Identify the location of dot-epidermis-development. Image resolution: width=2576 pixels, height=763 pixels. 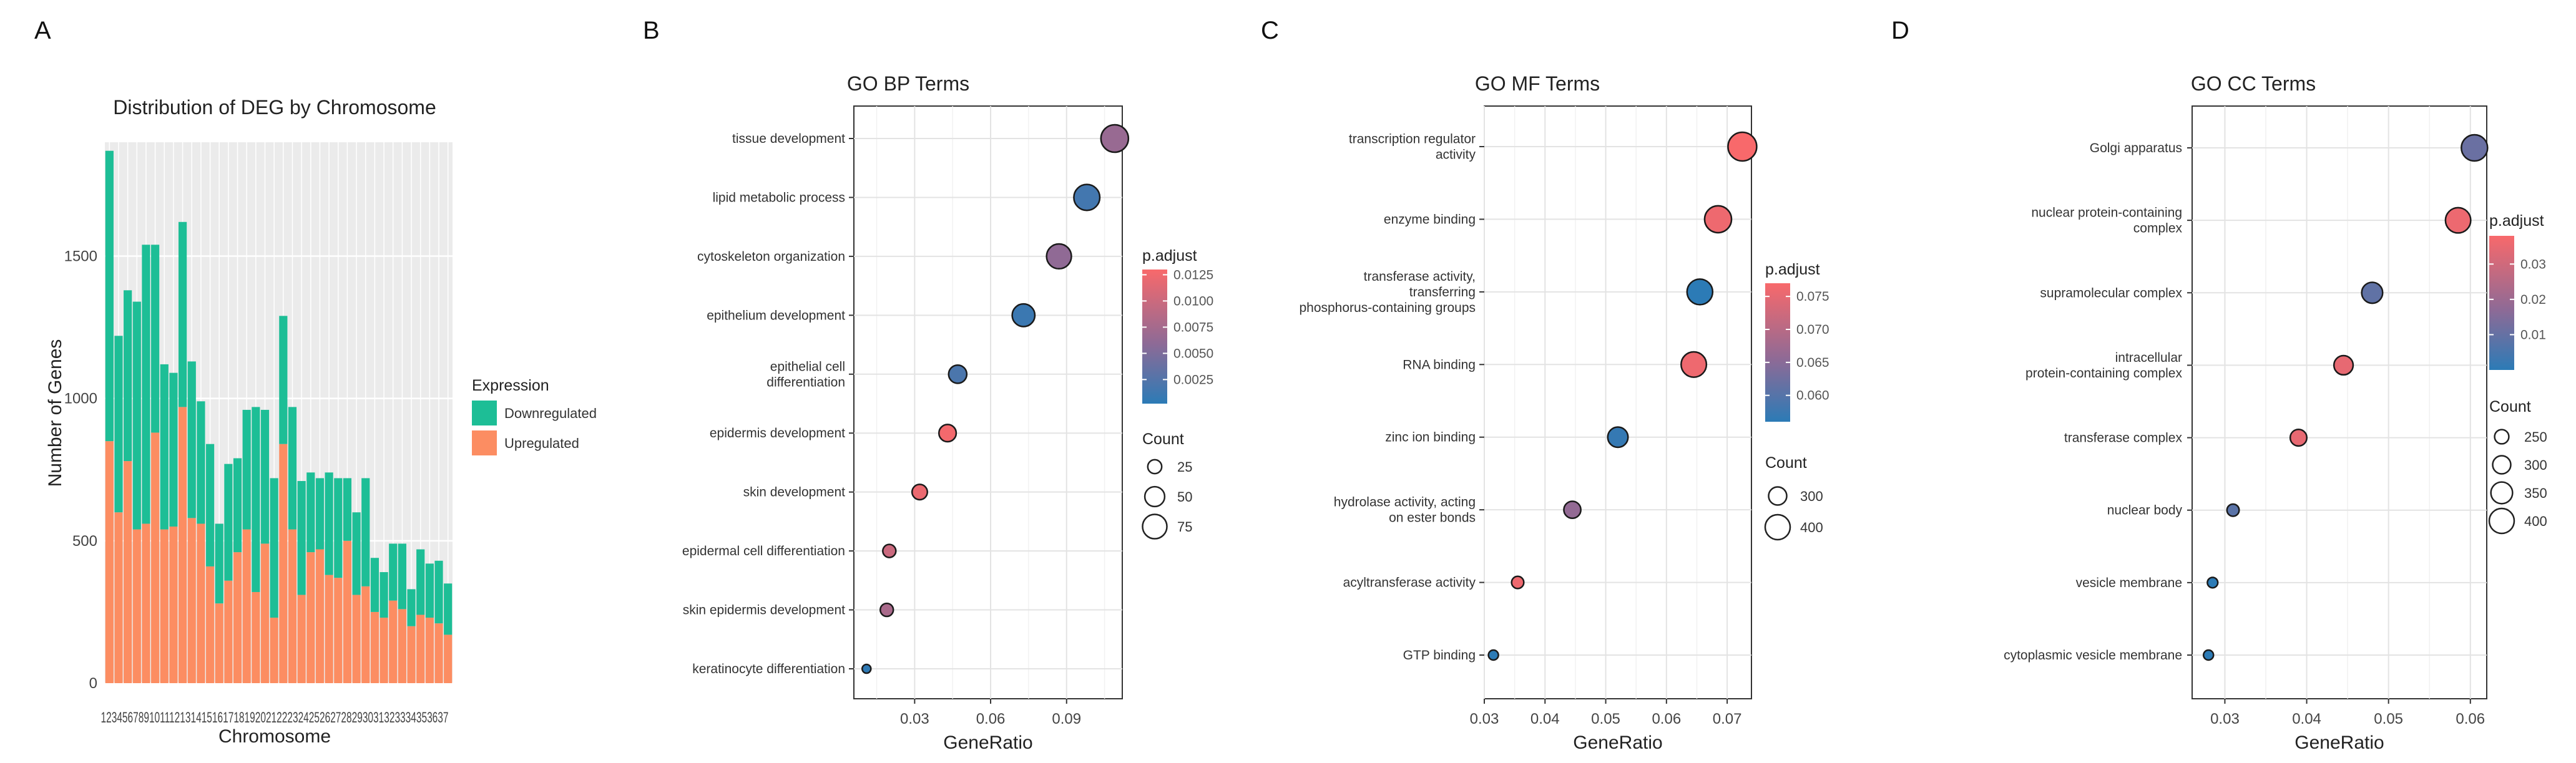
(947, 434).